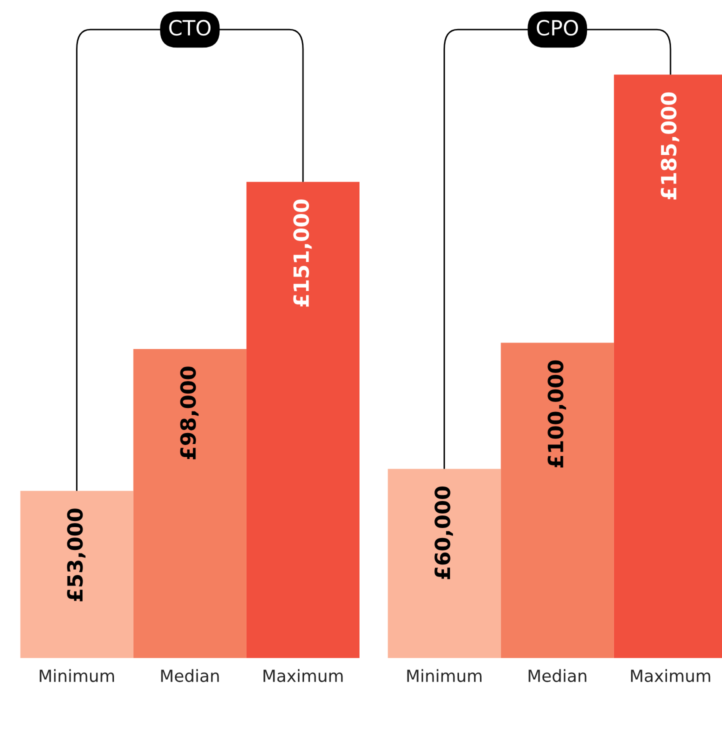  What do you see at coordinates (76, 555) in the screenshot?
I see `data-label: £53,000` at bounding box center [76, 555].